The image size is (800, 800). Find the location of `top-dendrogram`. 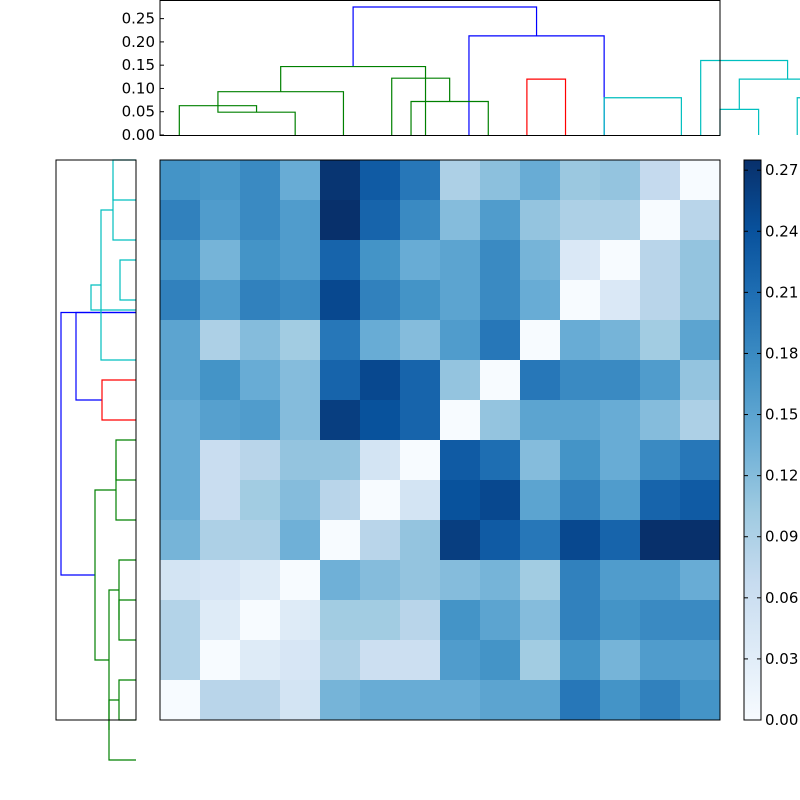

top-dendrogram is located at coordinates (489, 70).